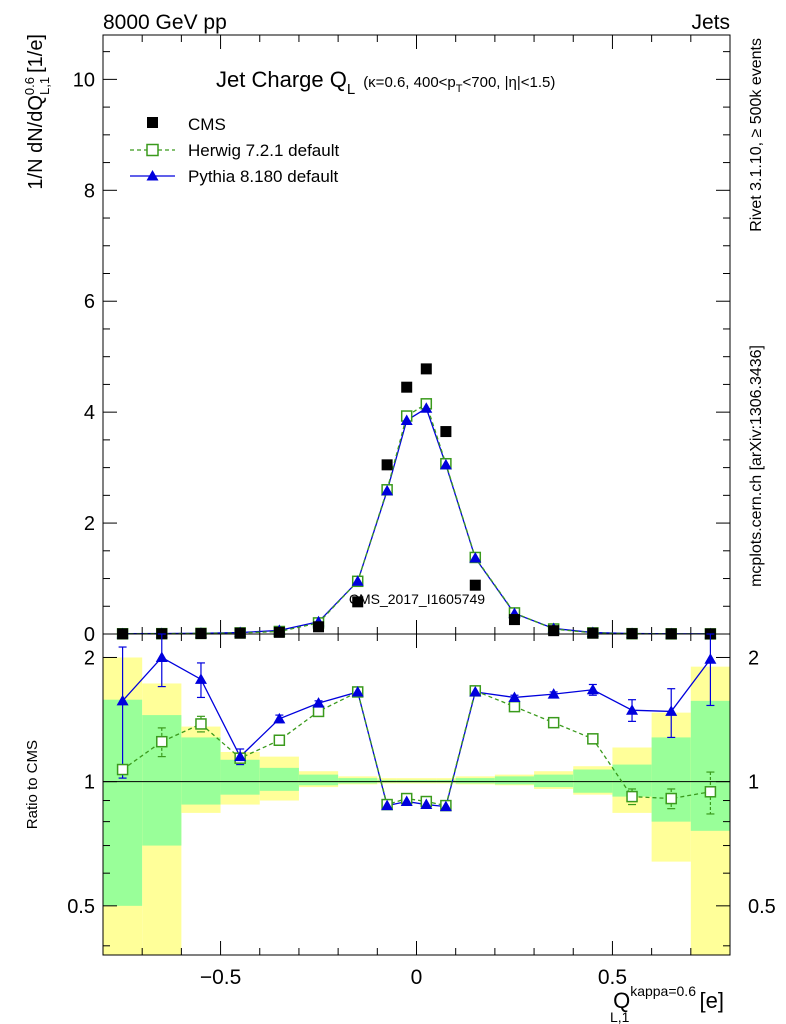 The height and width of the screenshot is (1024, 786). What do you see at coordinates (81, 907) in the screenshot?
I see `ratio-y-tick-label-left: 0.5` at bounding box center [81, 907].